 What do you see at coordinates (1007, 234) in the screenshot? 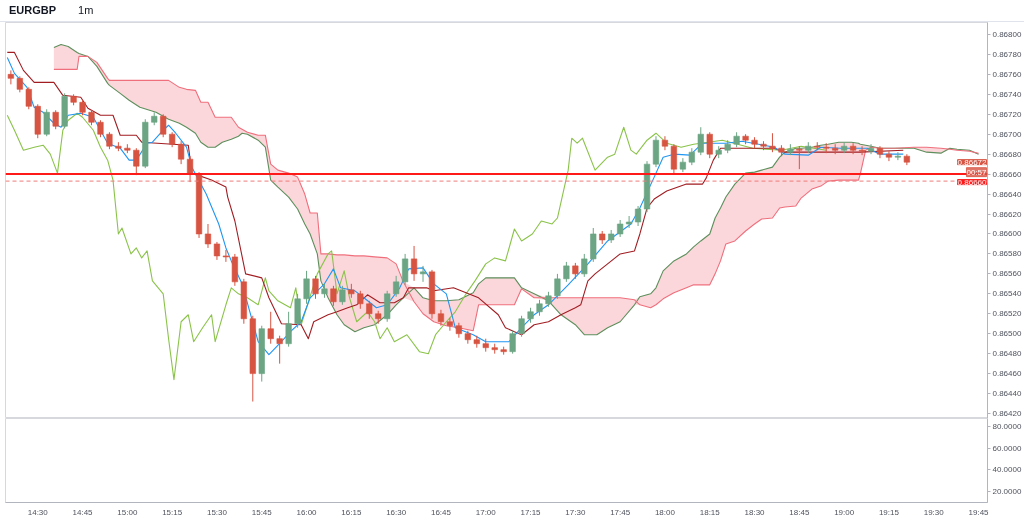
I see `y-tick-label: 0.86600` at bounding box center [1007, 234].